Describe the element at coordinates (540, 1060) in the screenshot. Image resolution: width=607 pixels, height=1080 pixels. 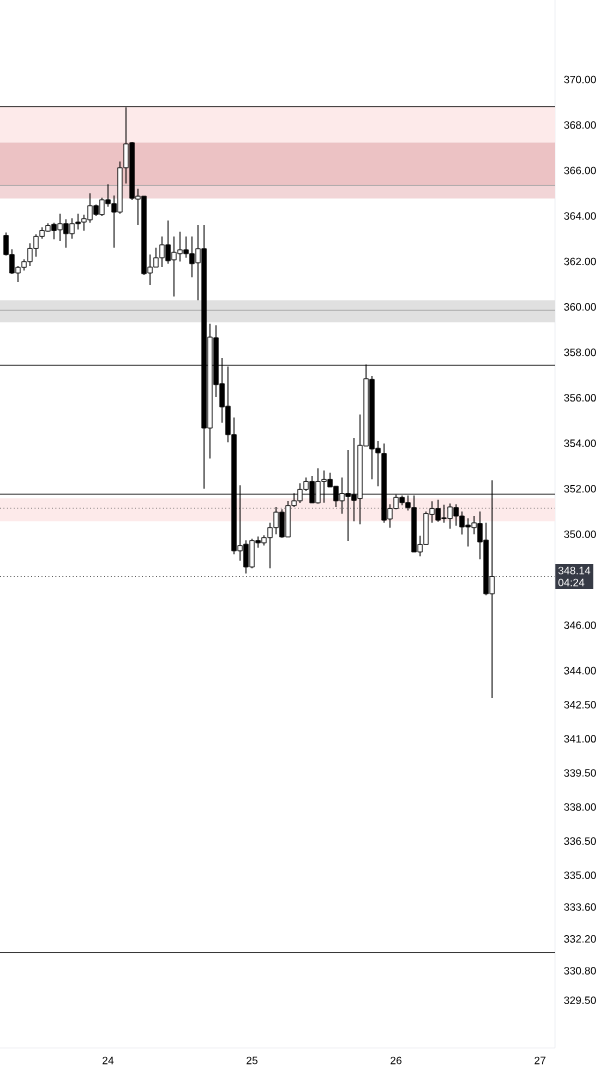
I see `x-tick-label: 27` at that location.